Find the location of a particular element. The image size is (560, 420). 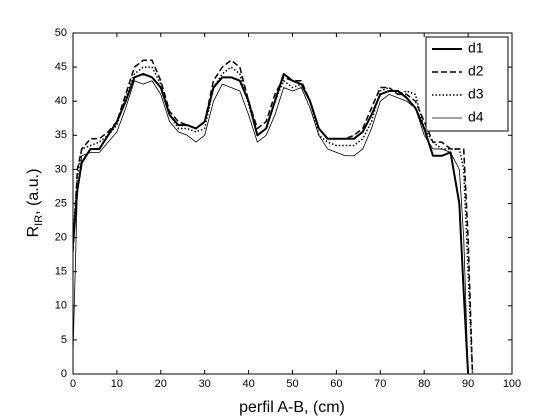

y-tick-label: 5 is located at coordinates (64, 340).